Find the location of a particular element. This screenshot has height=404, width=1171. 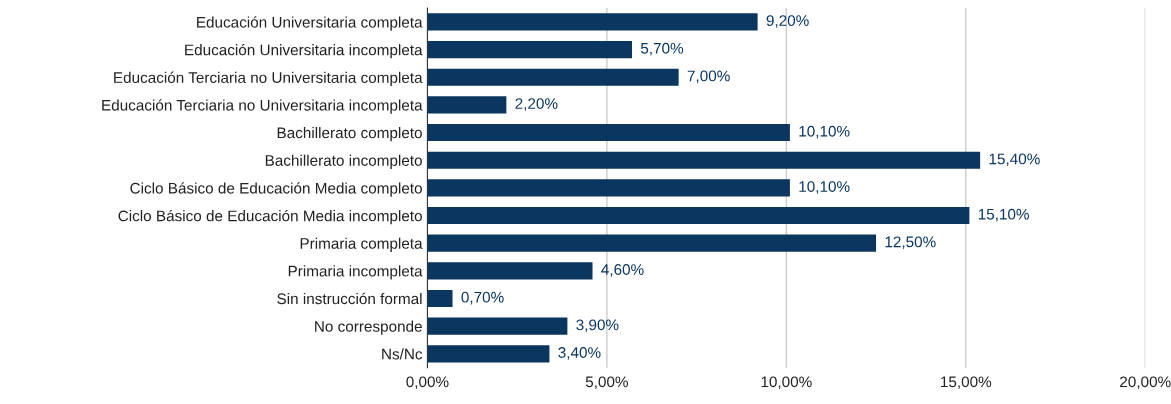

y-tick-label: Educación Terciaria no Universitaria incompleta is located at coordinates (262, 106).